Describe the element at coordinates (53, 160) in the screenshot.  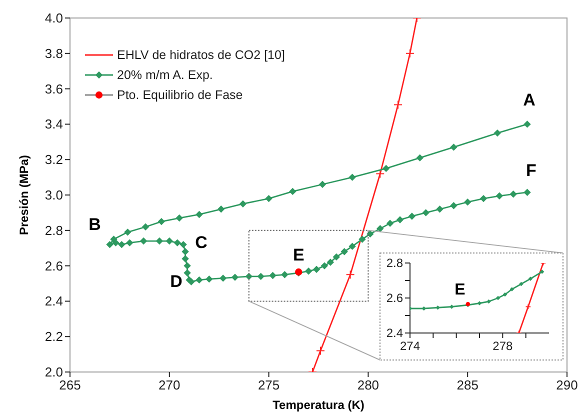
I see `y-tick-label: 3.2` at that location.